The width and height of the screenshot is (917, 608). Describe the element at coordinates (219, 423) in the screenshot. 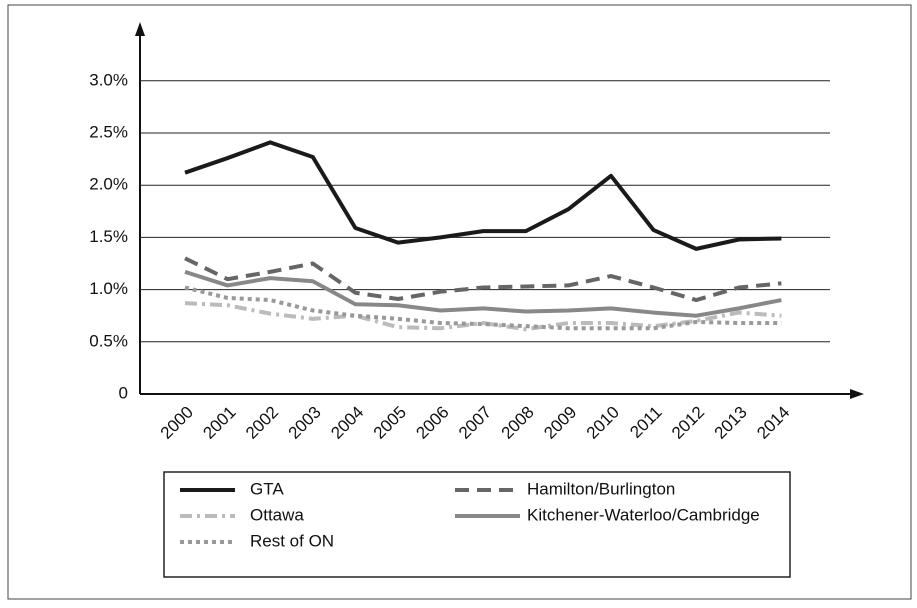

I see `x-tick-label: 2001` at that location.